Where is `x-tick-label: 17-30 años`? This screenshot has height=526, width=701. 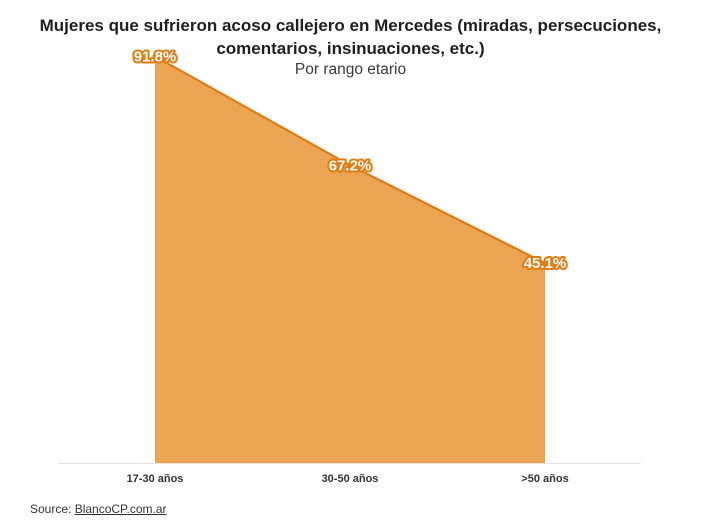
x-tick-label: 17-30 años is located at coordinates (155, 479).